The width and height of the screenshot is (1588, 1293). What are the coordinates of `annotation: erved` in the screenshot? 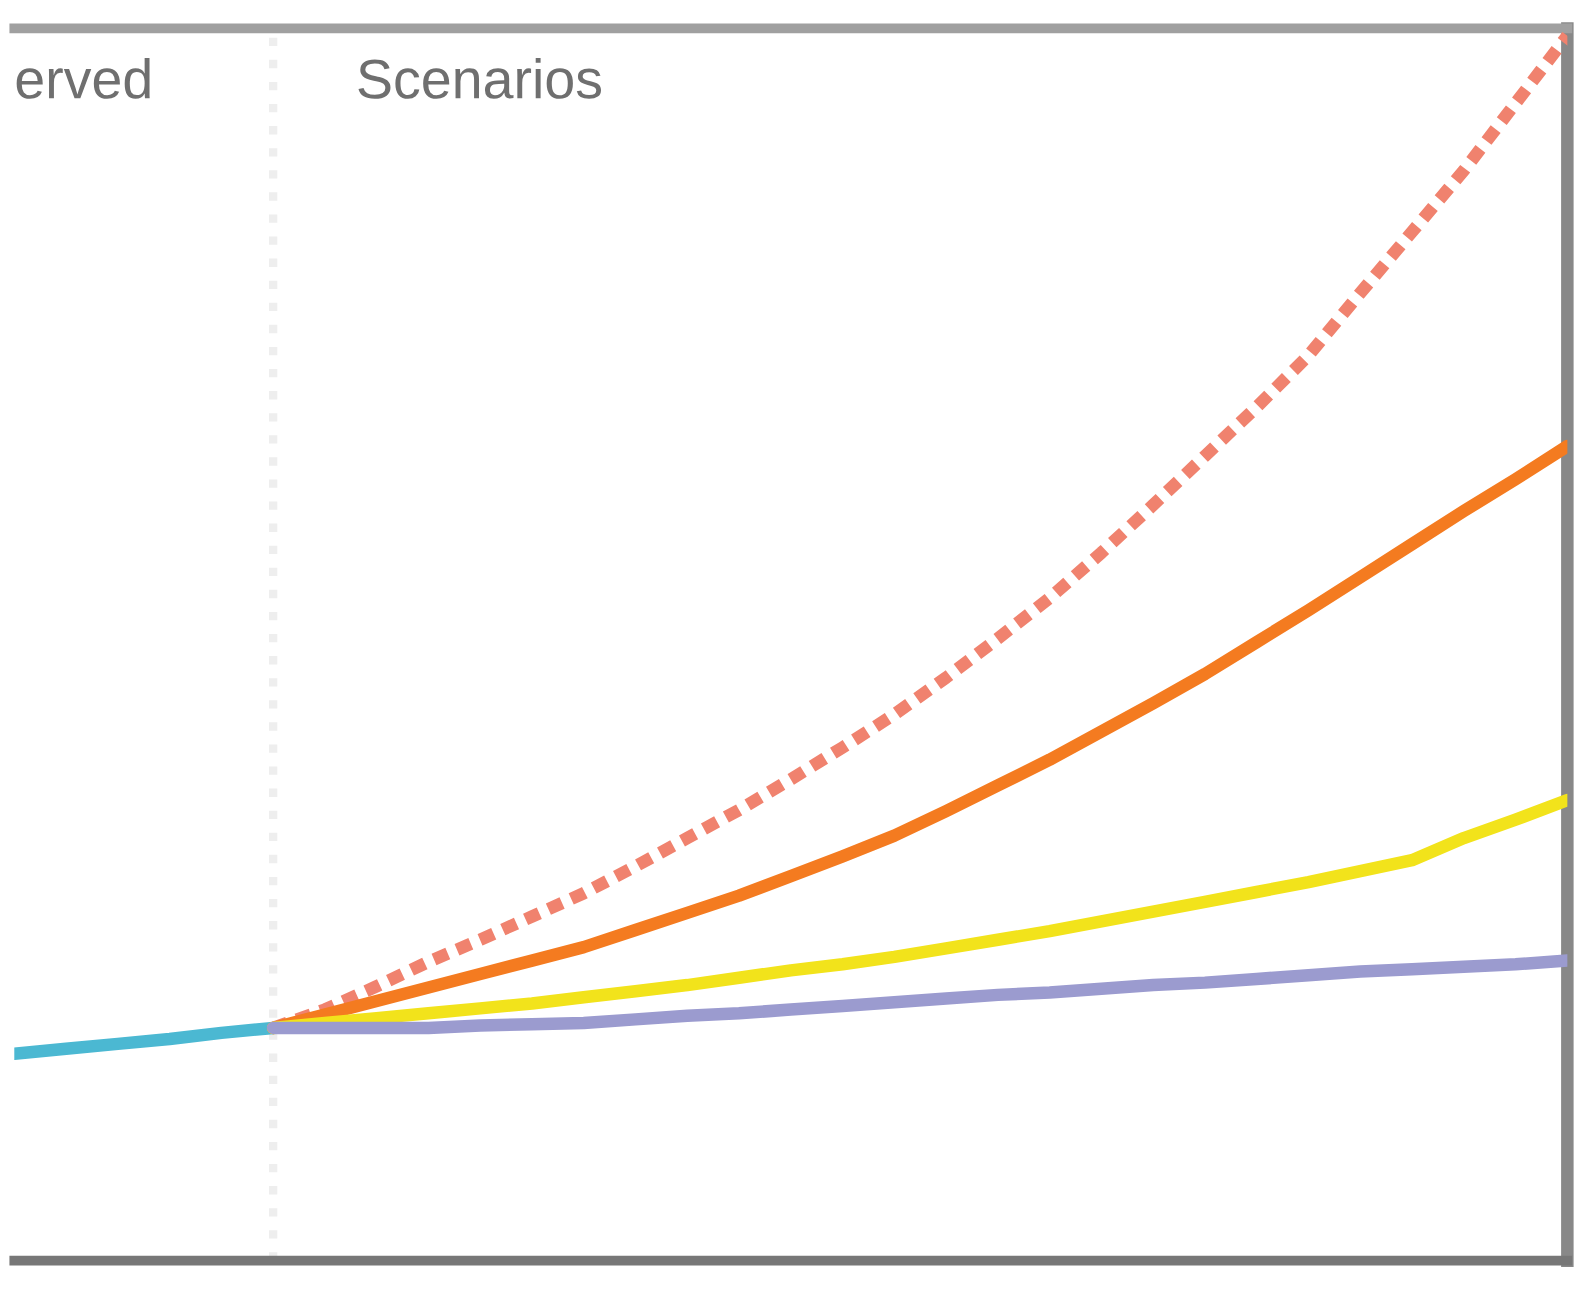 It's located at (83, 78).